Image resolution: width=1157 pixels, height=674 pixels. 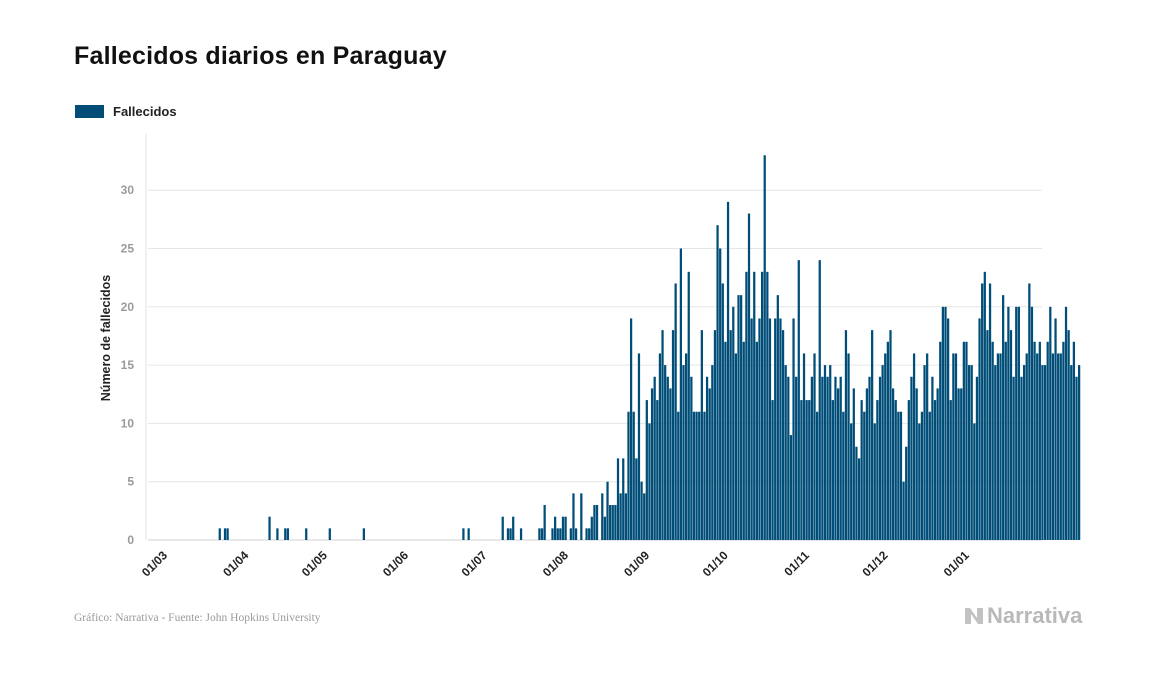 What do you see at coordinates (796, 563) in the screenshot?
I see `x-tick-label: 01/11` at bounding box center [796, 563].